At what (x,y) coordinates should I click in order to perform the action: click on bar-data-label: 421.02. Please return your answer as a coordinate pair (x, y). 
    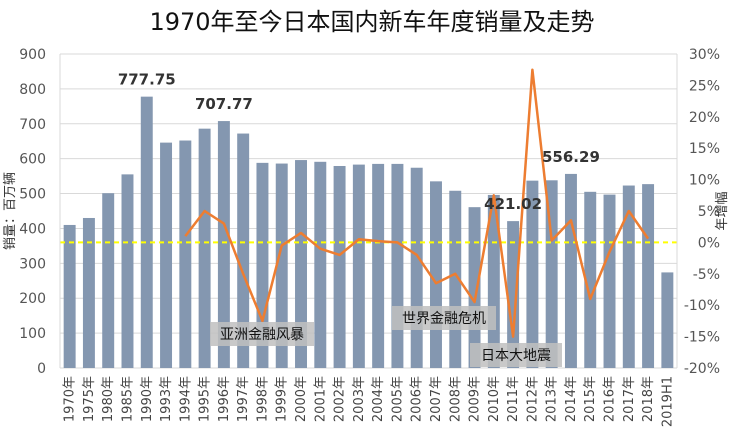
    Looking at the image, I should click on (513, 204).